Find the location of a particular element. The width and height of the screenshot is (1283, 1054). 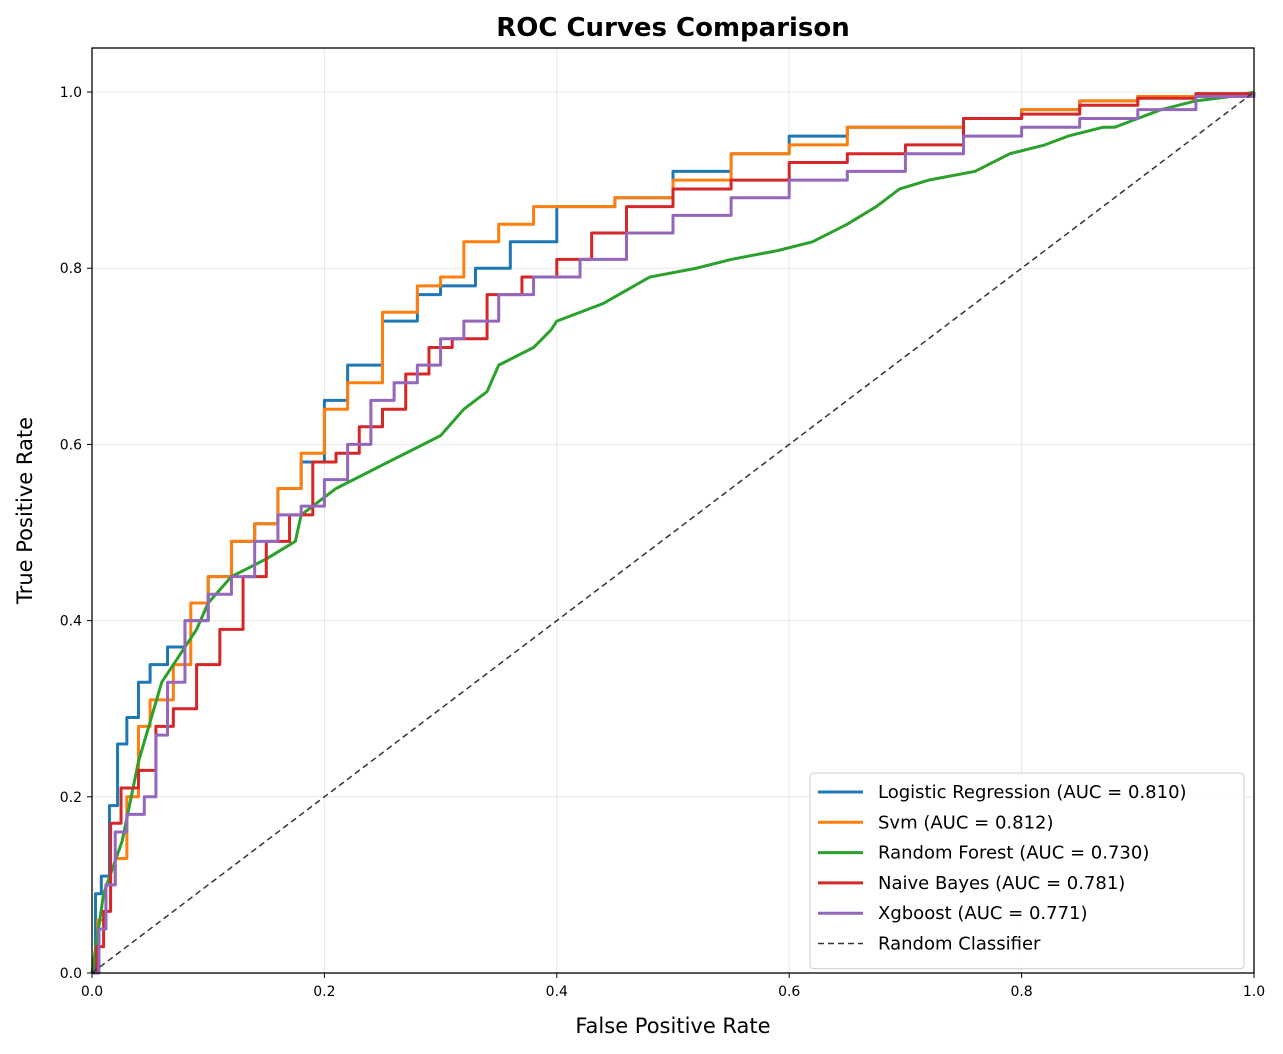

x-tick-label: 0.6 is located at coordinates (789, 992).